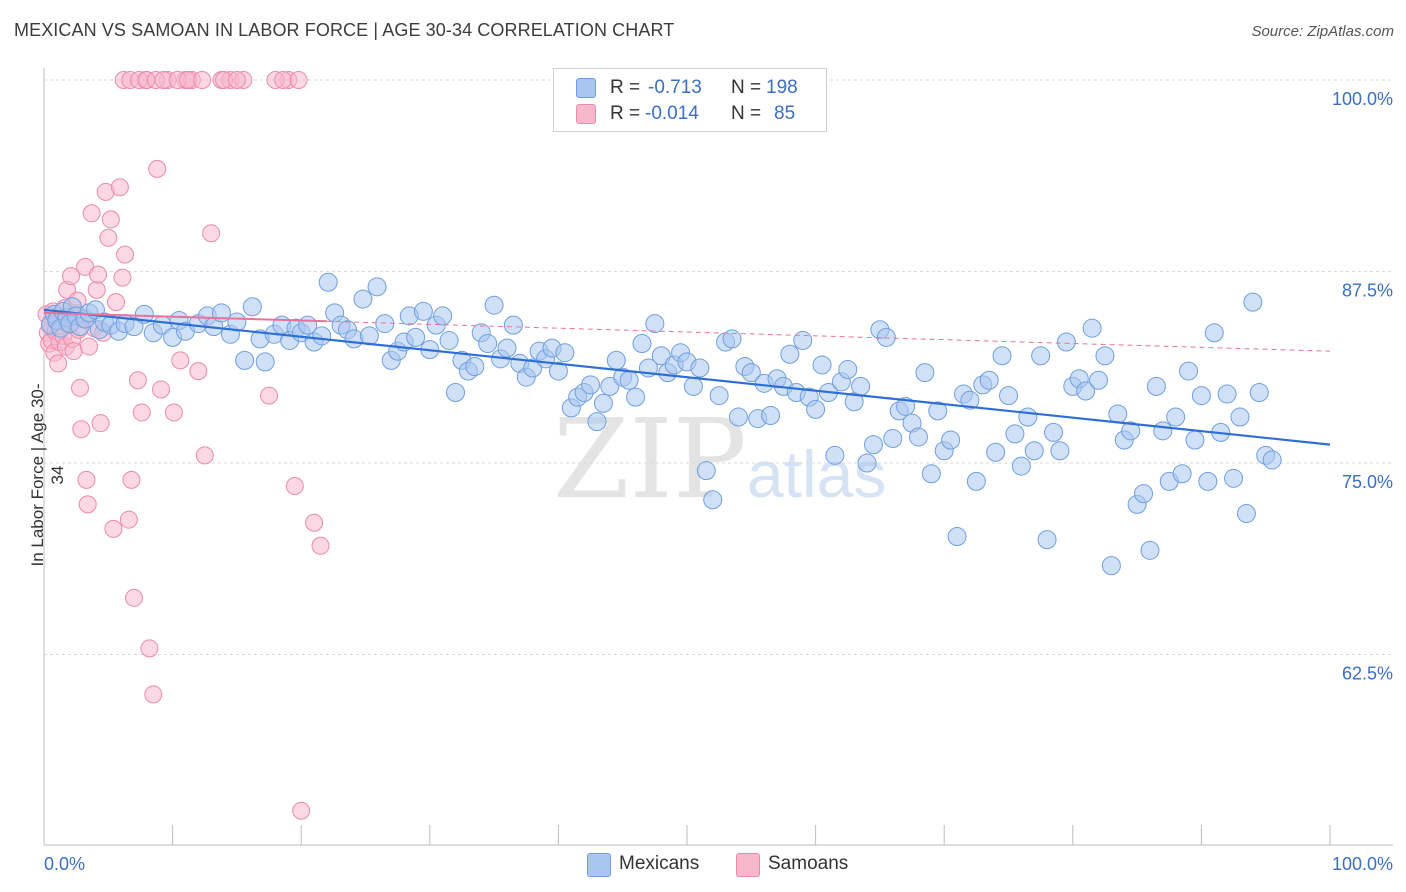 The width and height of the screenshot is (1406, 892). Describe the element at coordinates (1362, 864) in the screenshot. I see `x-tick-label: 100.0%` at that location.